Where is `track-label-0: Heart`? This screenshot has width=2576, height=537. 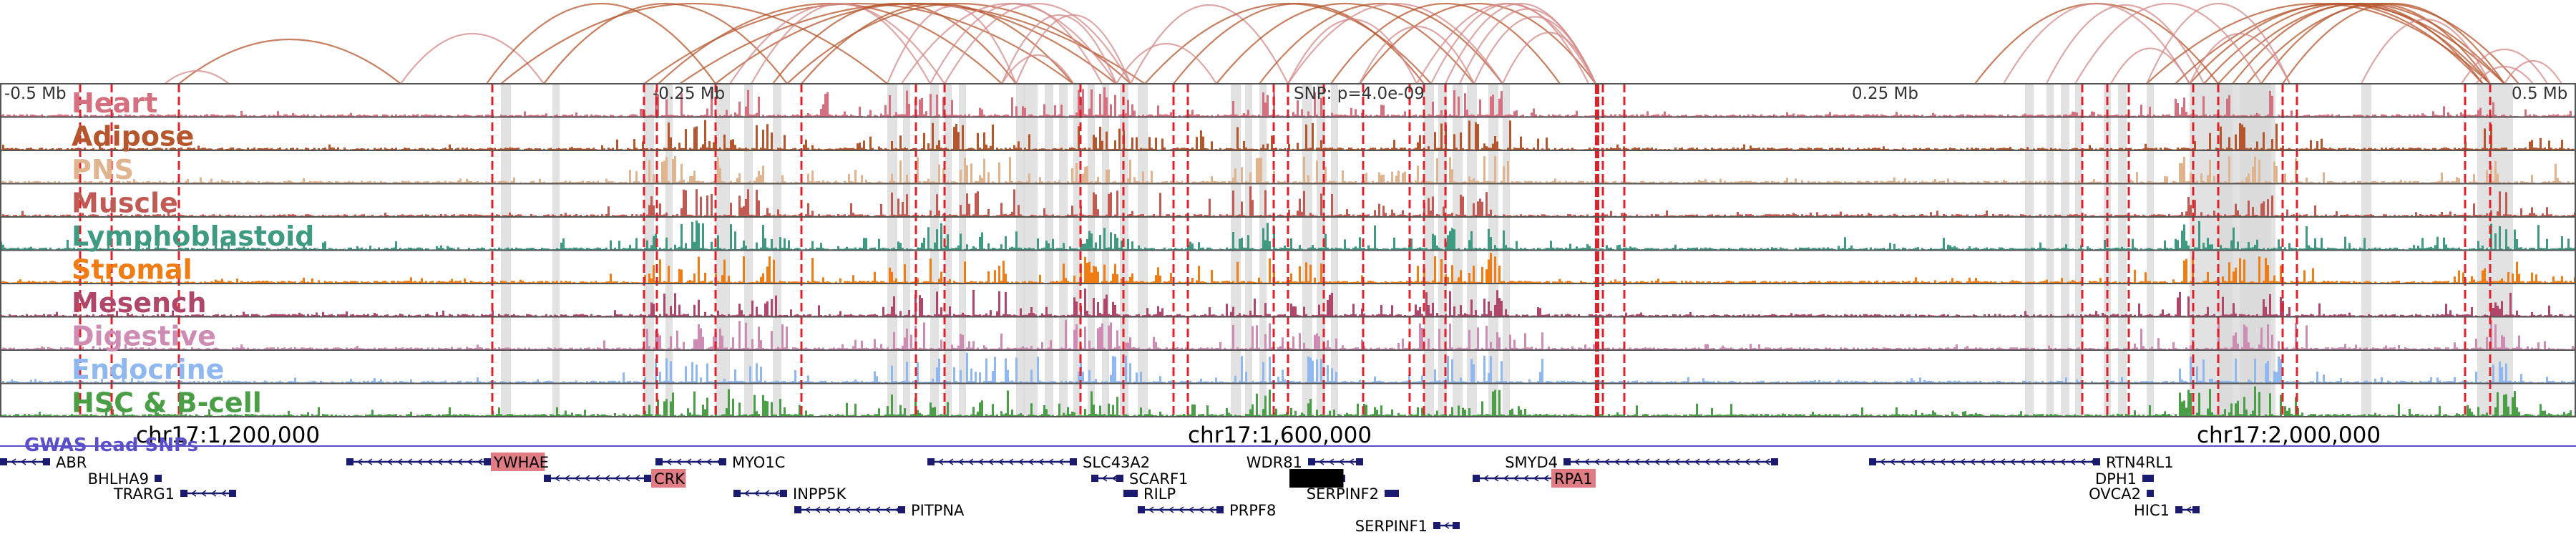
track-label-0: Heart is located at coordinates (114, 103).